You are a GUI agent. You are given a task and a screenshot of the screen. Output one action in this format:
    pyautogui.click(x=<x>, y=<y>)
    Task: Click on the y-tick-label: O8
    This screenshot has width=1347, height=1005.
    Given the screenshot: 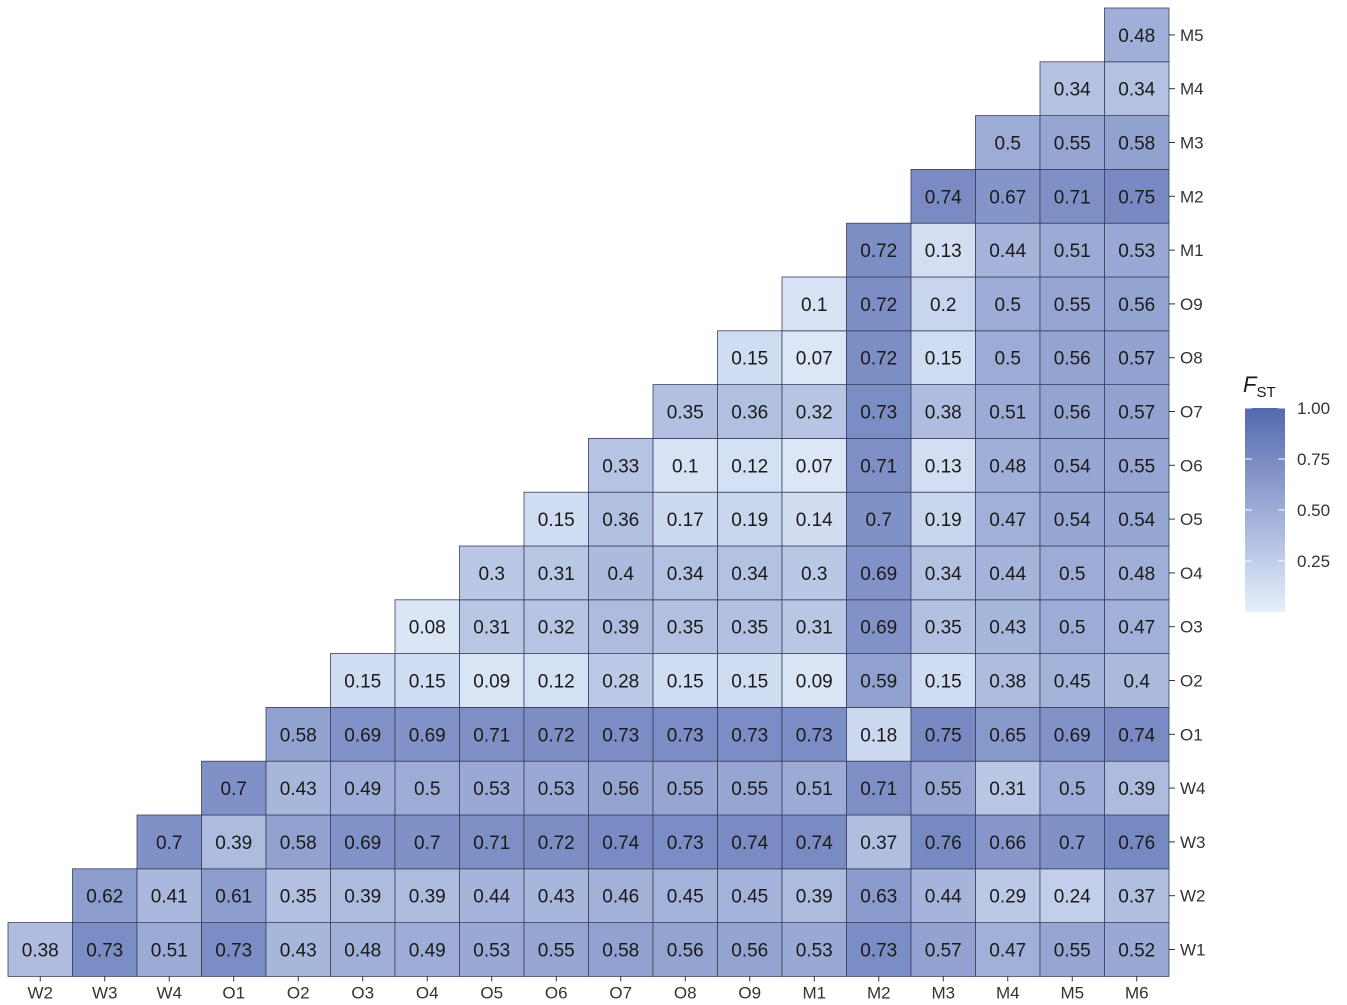 What is the action you would take?
    pyautogui.click(x=1191, y=358)
    